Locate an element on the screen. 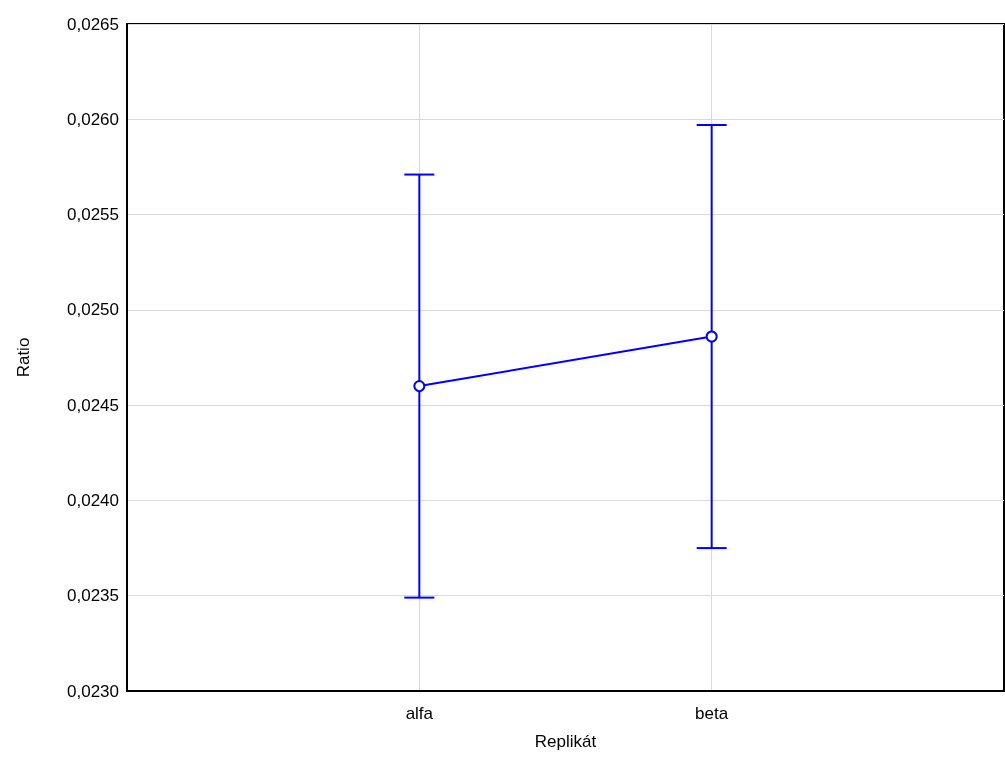 The image size is (1005, 765). x-axis-title: Replikát is located at coordinates (565, 741).